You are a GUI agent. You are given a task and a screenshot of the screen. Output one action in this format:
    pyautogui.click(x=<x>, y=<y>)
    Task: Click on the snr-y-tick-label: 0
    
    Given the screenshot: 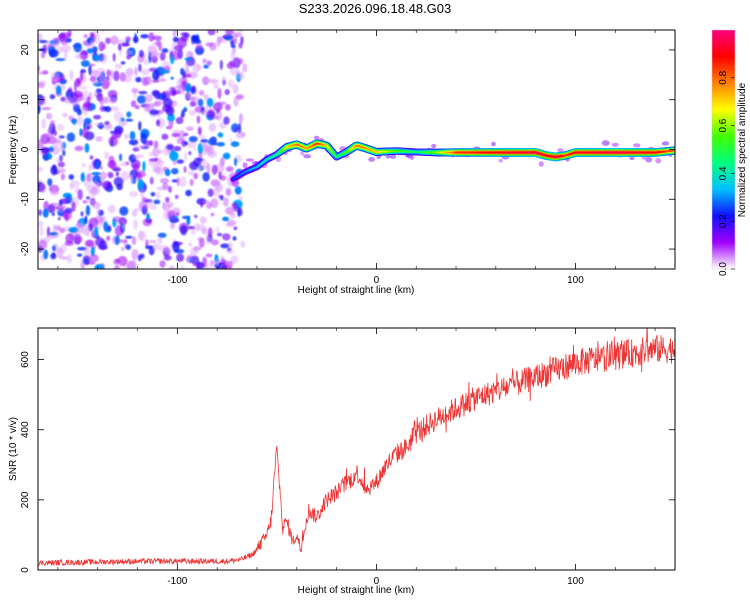 What is the action you would take?
    pyautogui.click(x=25, y=570)
    